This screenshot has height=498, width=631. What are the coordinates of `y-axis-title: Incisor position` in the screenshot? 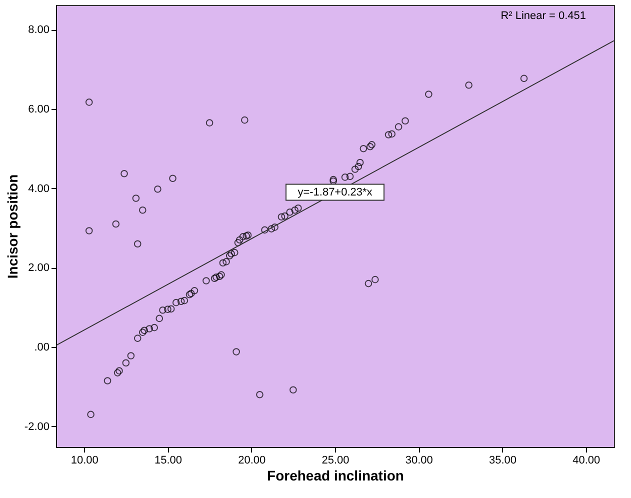 It's located at (12, 226).